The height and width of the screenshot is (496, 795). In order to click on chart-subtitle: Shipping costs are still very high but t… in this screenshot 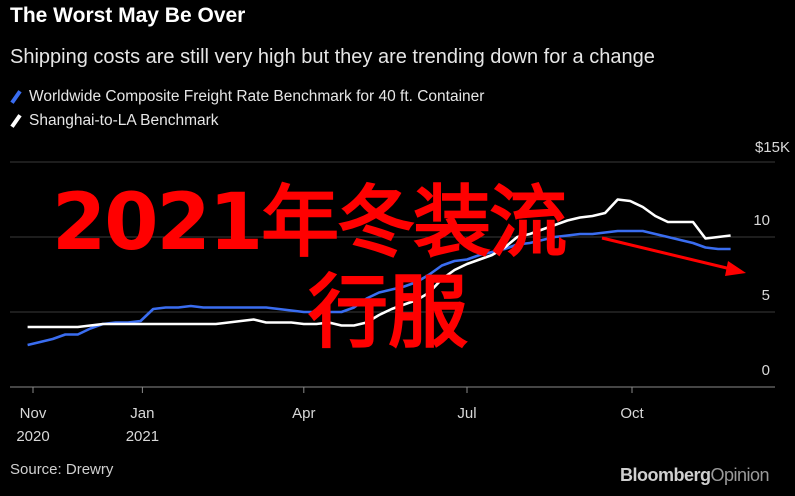, I will do `click(332, 57)`.